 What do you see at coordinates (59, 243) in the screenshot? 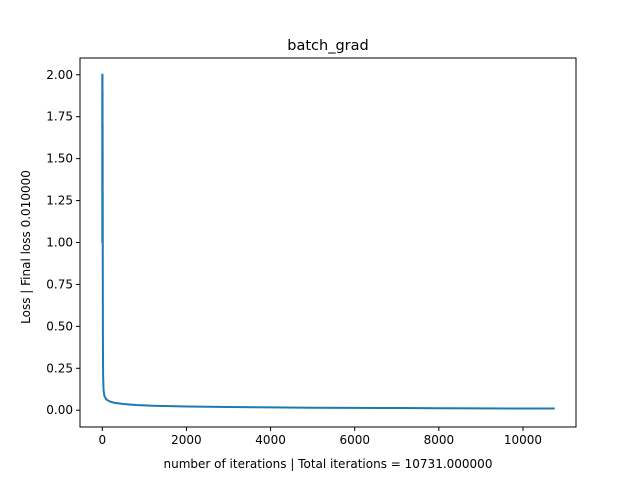
I see `y-tick-label: 1.00` at bounding box center [59, 243].